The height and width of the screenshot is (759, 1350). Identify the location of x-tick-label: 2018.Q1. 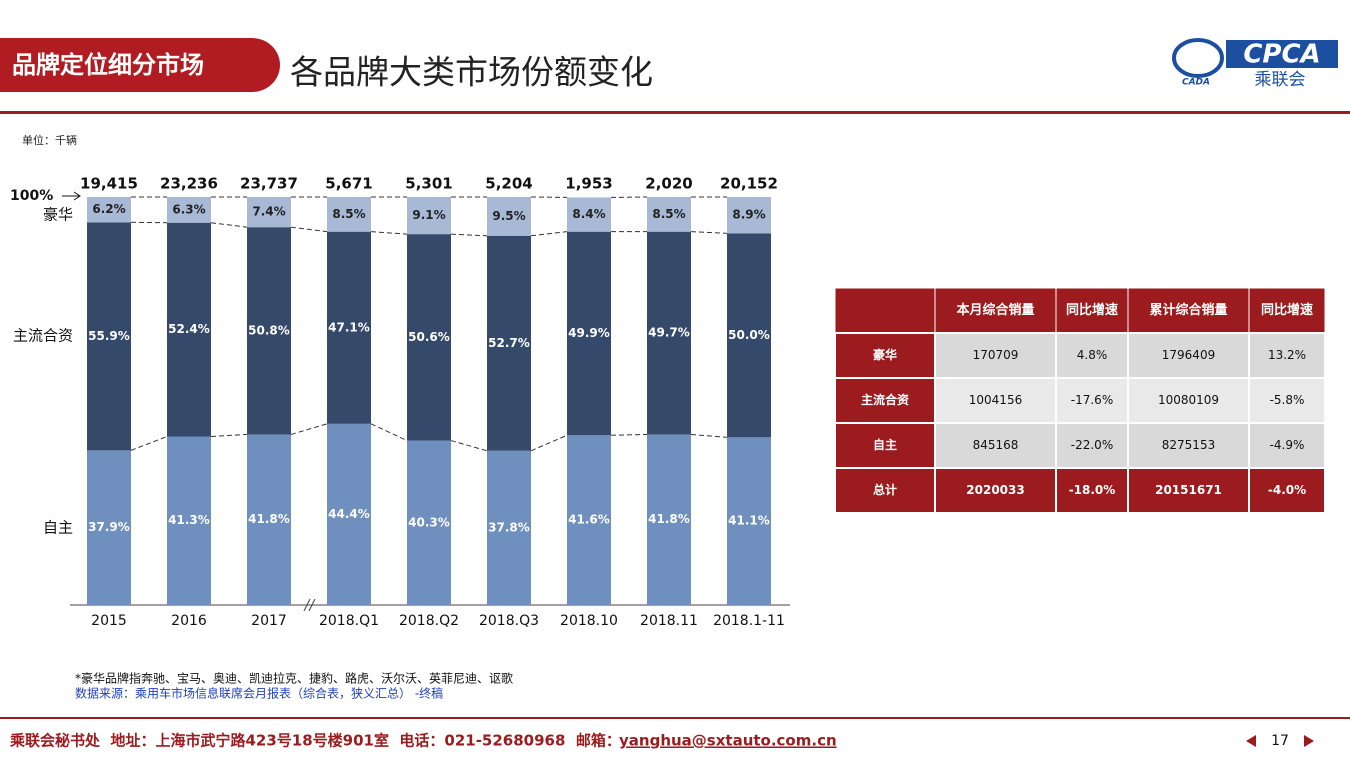
(349, 621).